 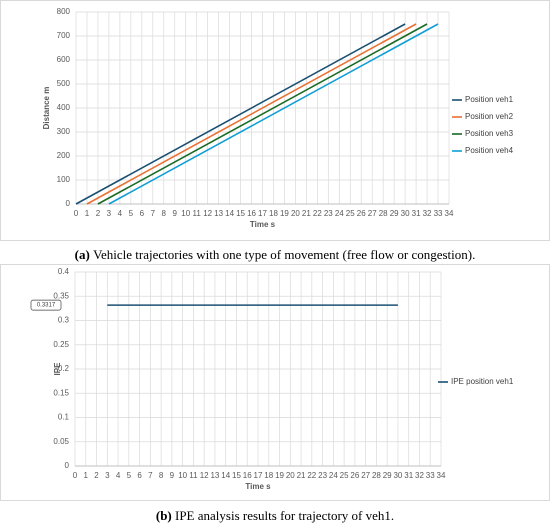 I want to click on x-tick-label: 24, so click(x=339, y=213).